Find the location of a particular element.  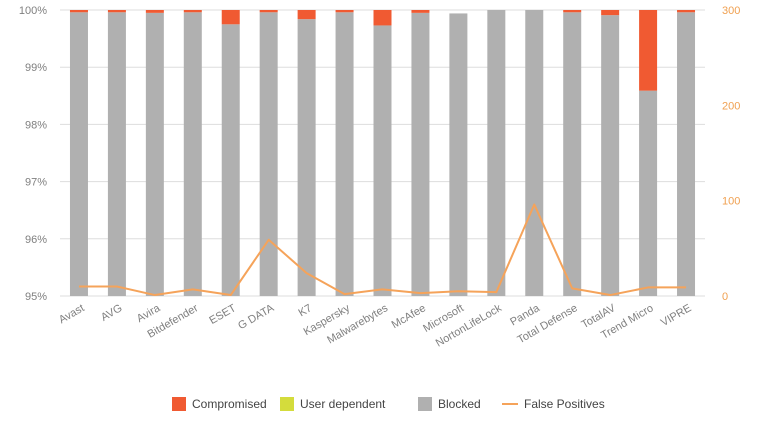

left-tick-label: 97% is located at coordinates (36, 183).